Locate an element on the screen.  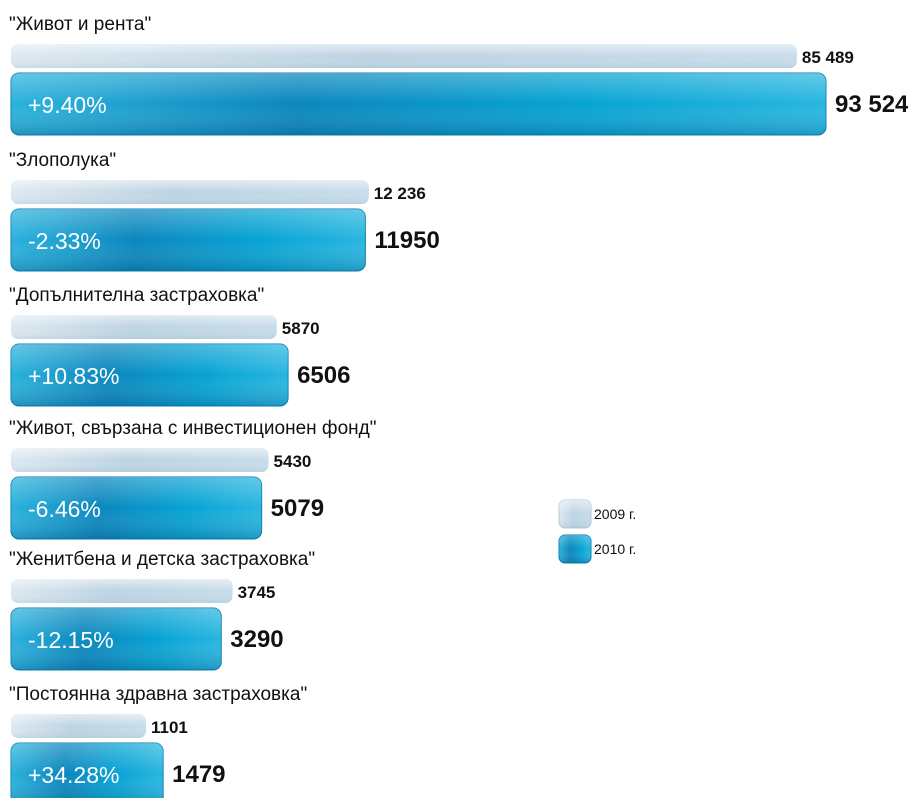
category-label: "Живот, свързана с инвестиционен фонд" is located at coordinates (192, 428).